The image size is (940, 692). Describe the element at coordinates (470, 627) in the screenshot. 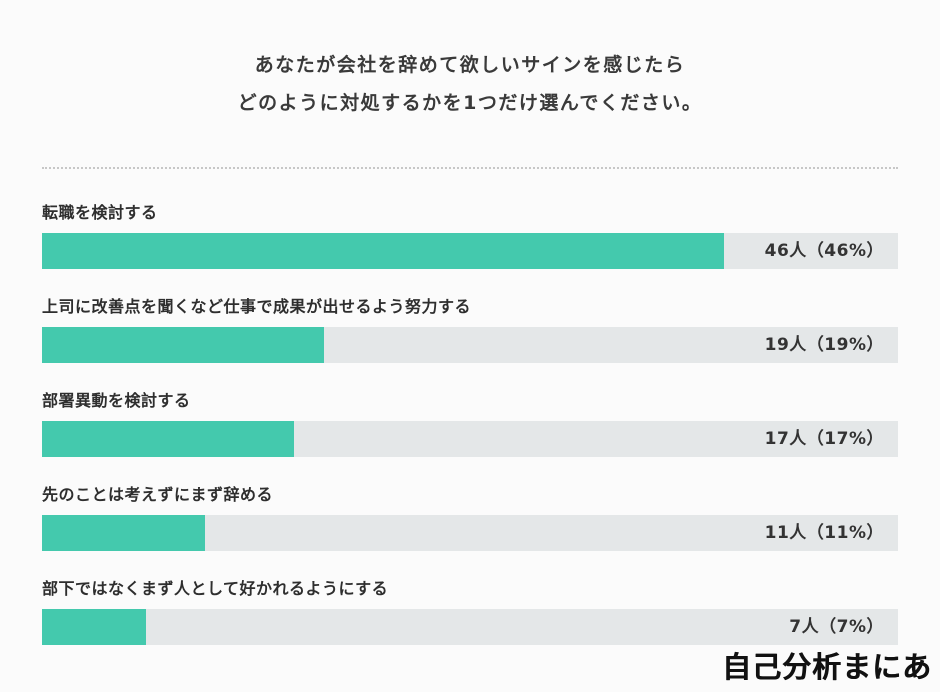

I see `bar-track: 7人（7%）` at that location.